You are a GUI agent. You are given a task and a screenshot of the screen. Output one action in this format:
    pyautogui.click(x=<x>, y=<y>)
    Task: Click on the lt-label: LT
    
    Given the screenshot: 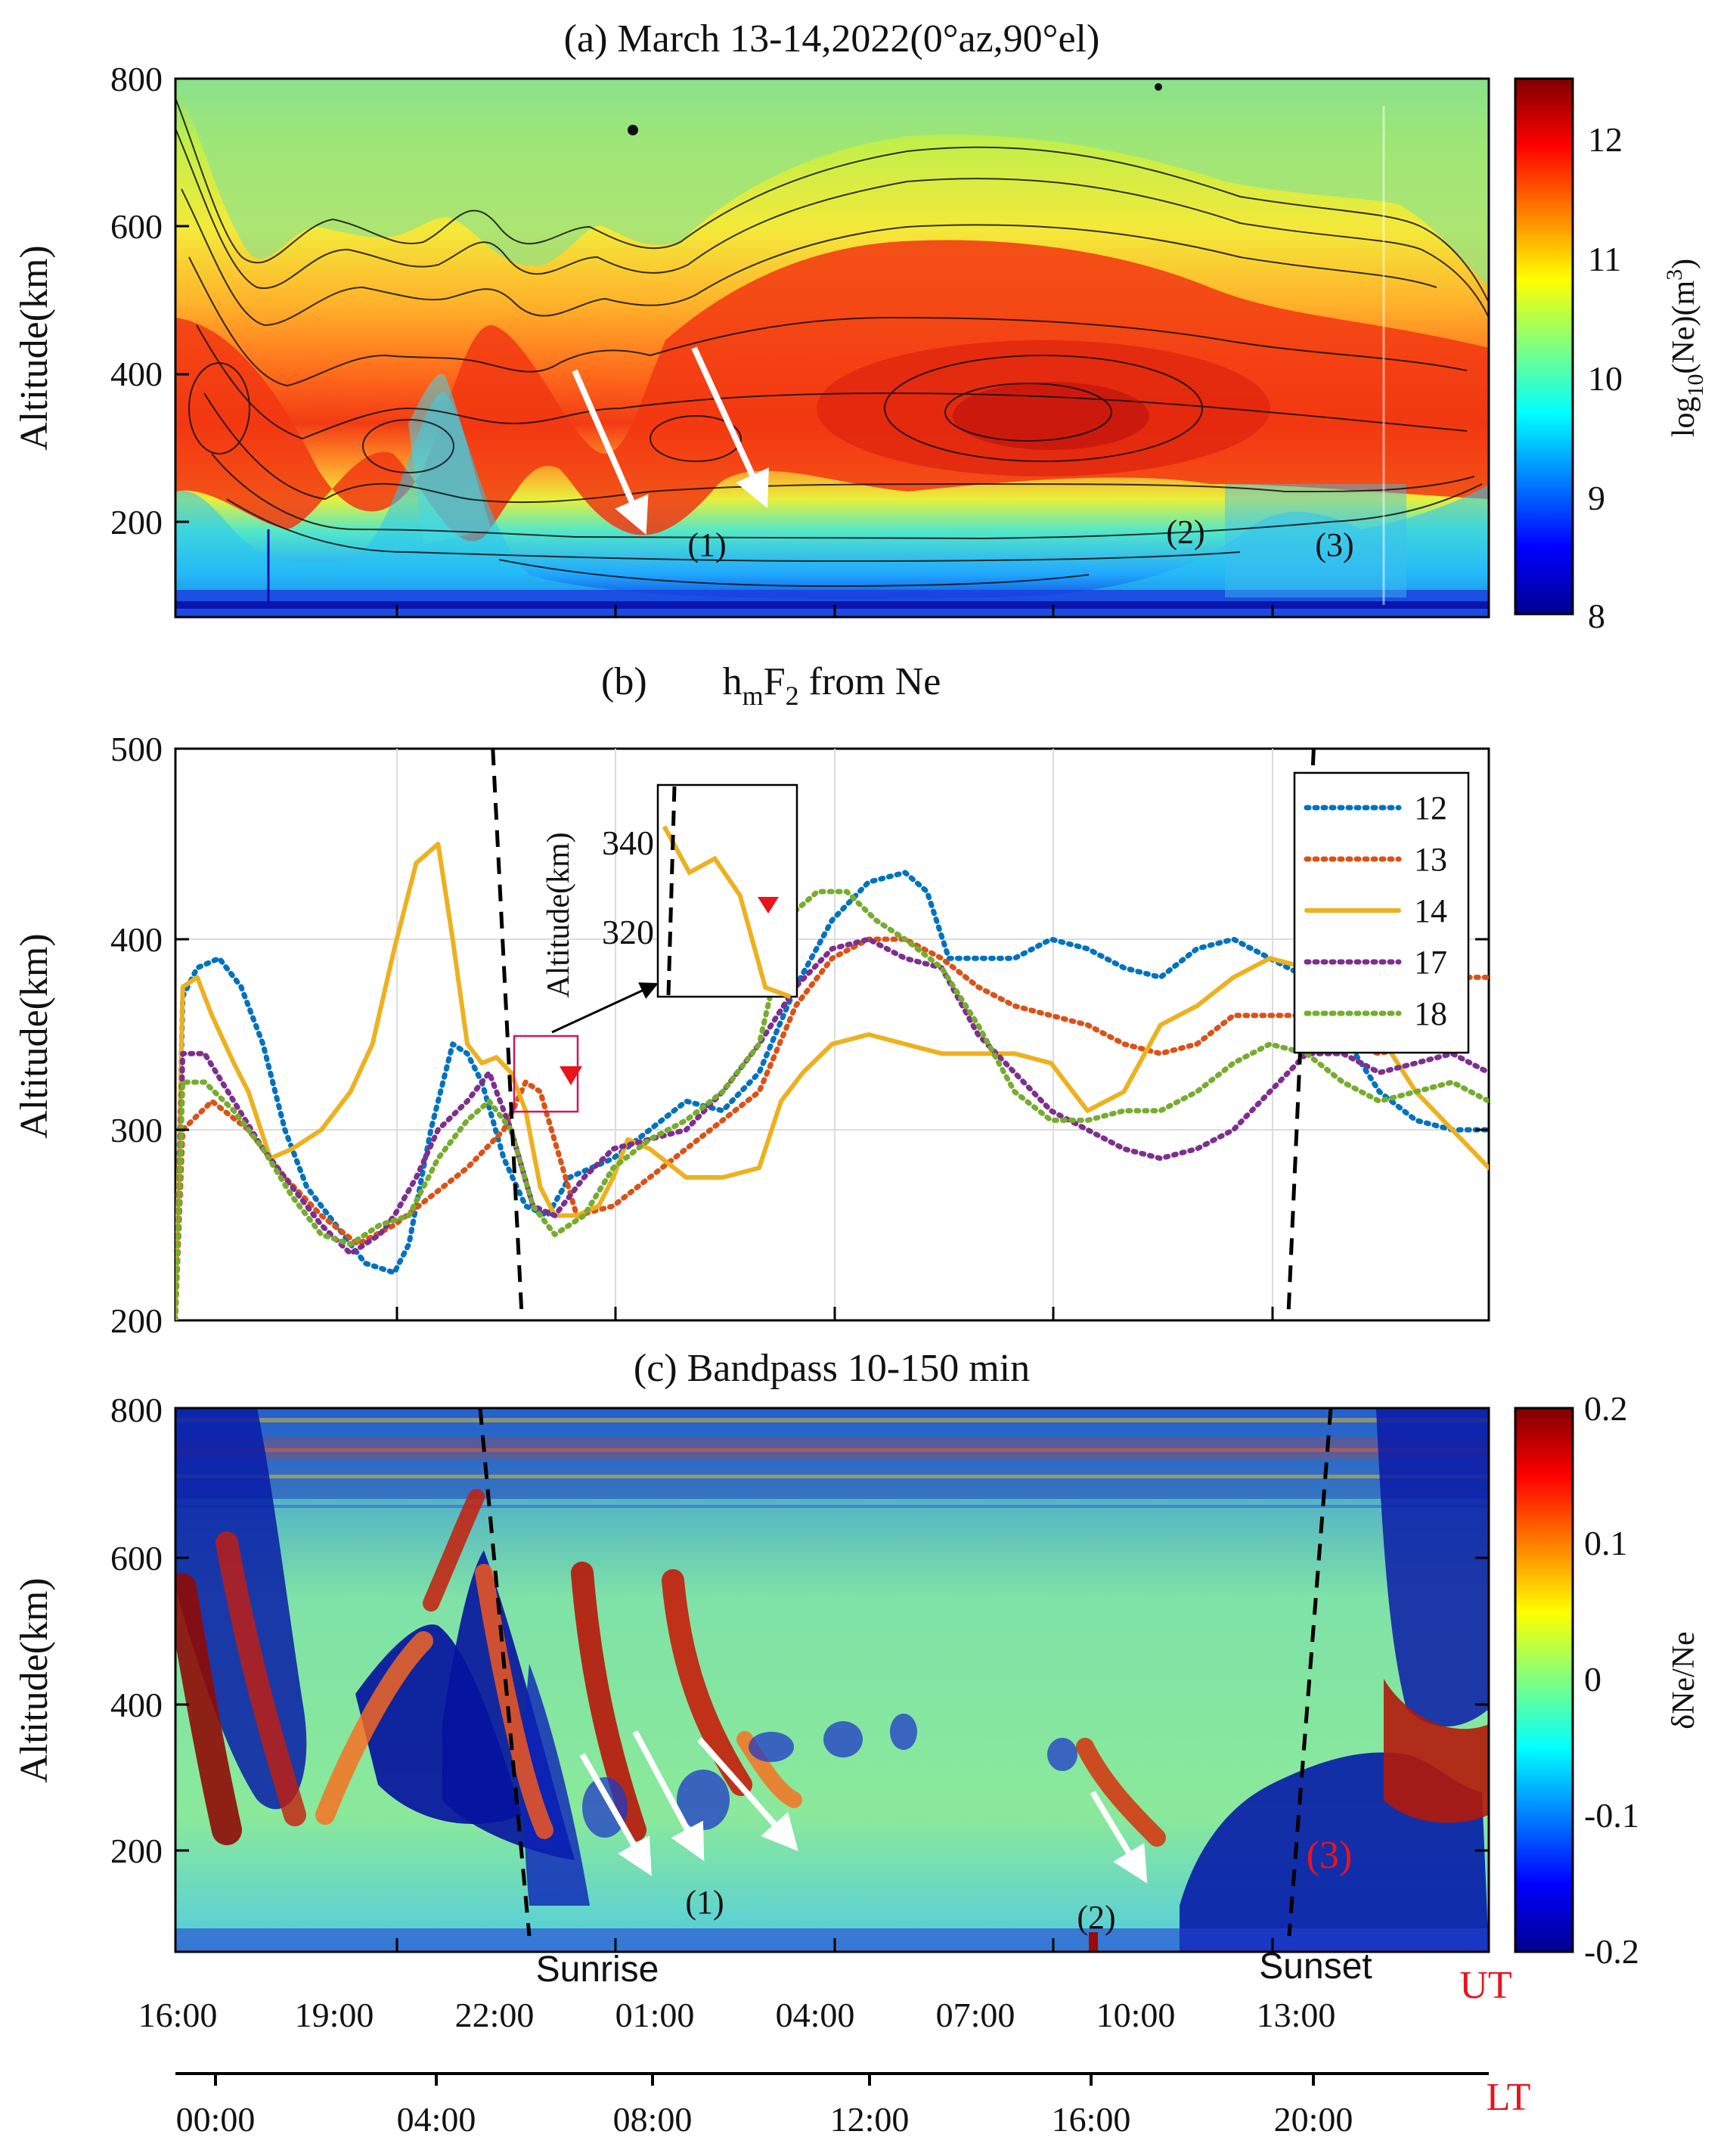 What is the action you would take?
    pyautogui.click(x=1509, y=2097)
    